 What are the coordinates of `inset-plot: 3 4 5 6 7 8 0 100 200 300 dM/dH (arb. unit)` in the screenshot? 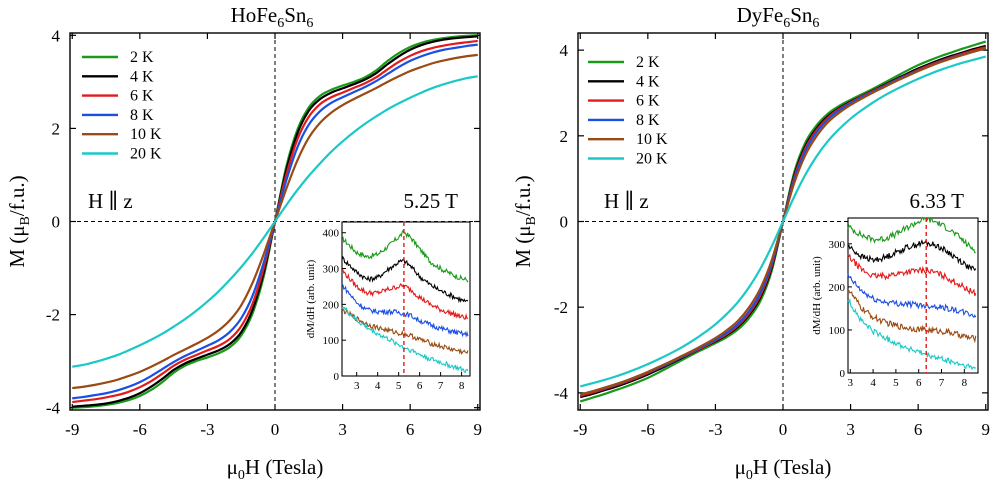 It's located at (895, 302).